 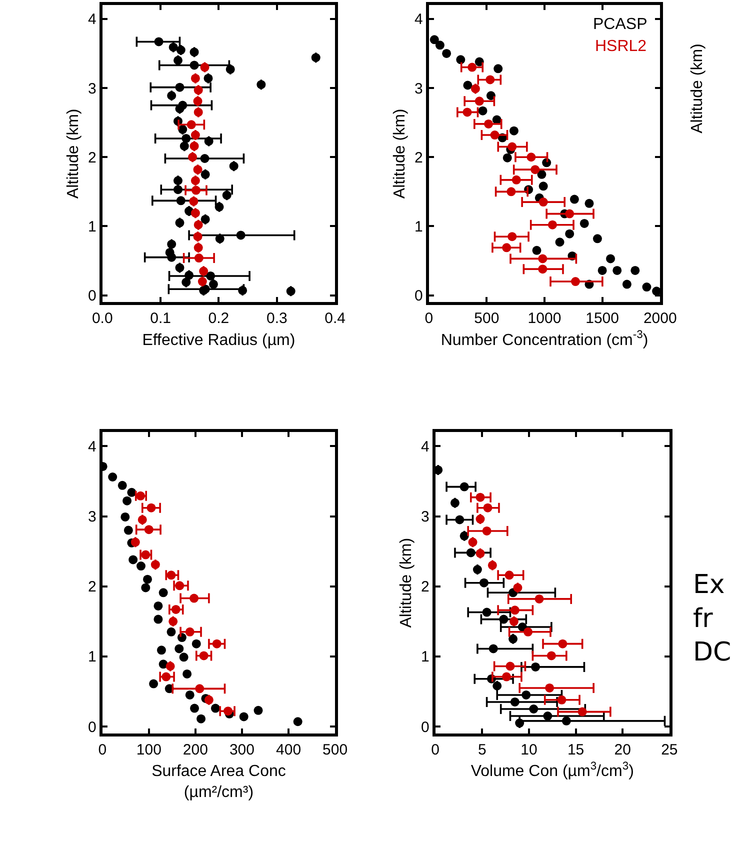 What do you see at coordinates (92, 587) in the screenshot?
I see `y-tick-label: 2` at bounding box center [92, 587].